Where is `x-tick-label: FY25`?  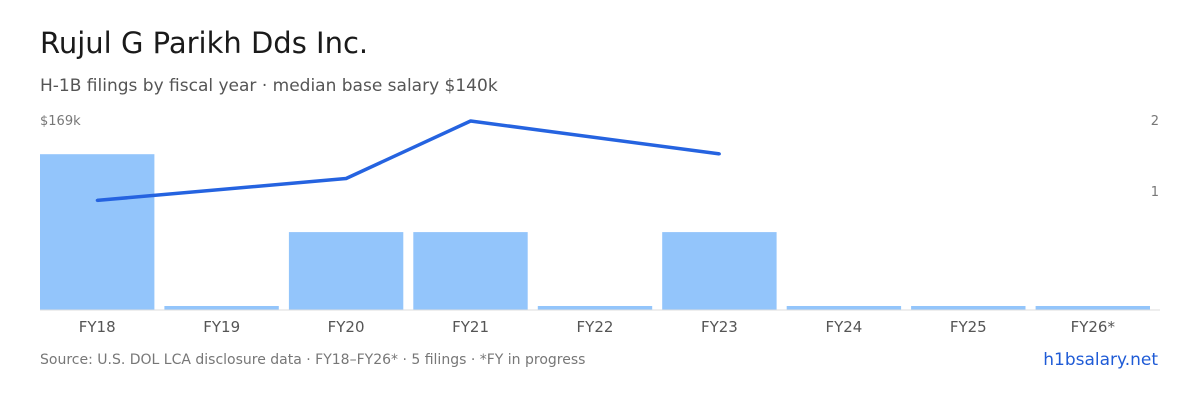 x-tick-label: FY25 is located at coordinates (968, 327).